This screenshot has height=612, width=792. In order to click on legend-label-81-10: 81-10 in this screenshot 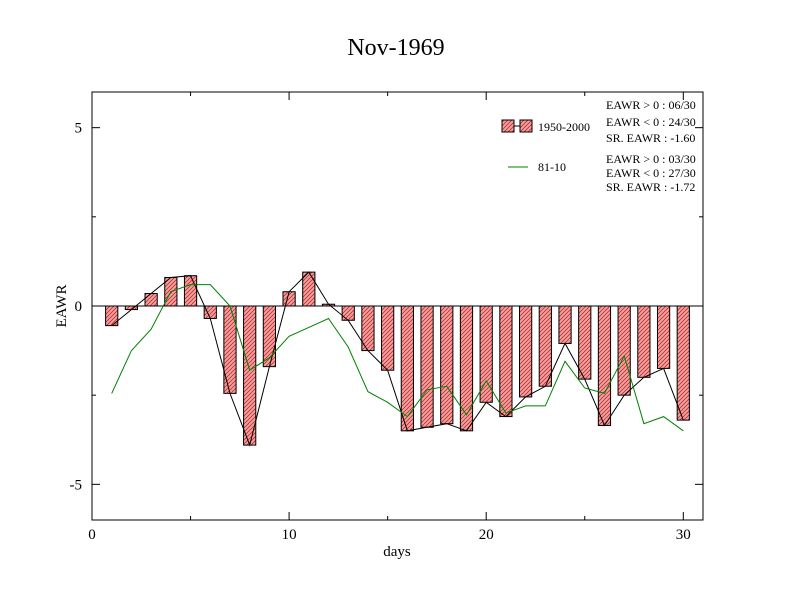, I will do `click(552, 167)`.